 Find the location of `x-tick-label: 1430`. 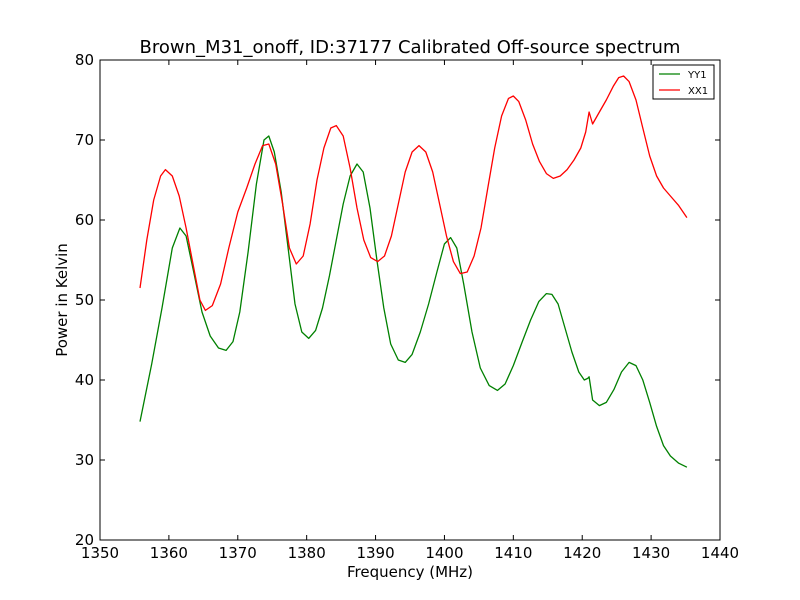

x-tick-label: 1430 is located at coordinates (651, 553).